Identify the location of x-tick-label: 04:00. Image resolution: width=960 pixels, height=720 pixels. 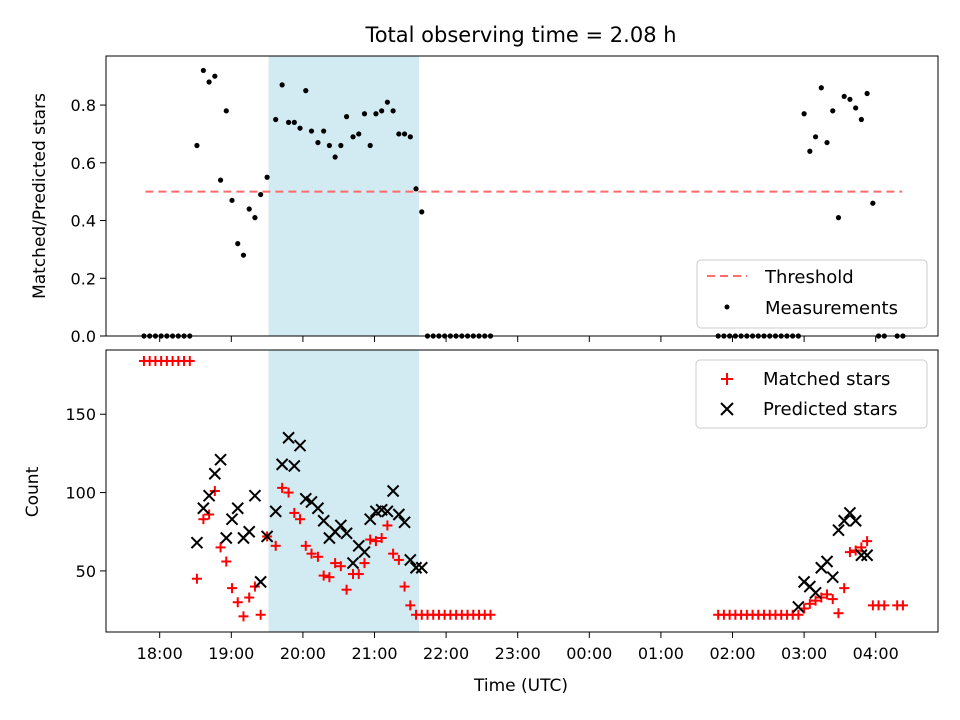
(876, 653).